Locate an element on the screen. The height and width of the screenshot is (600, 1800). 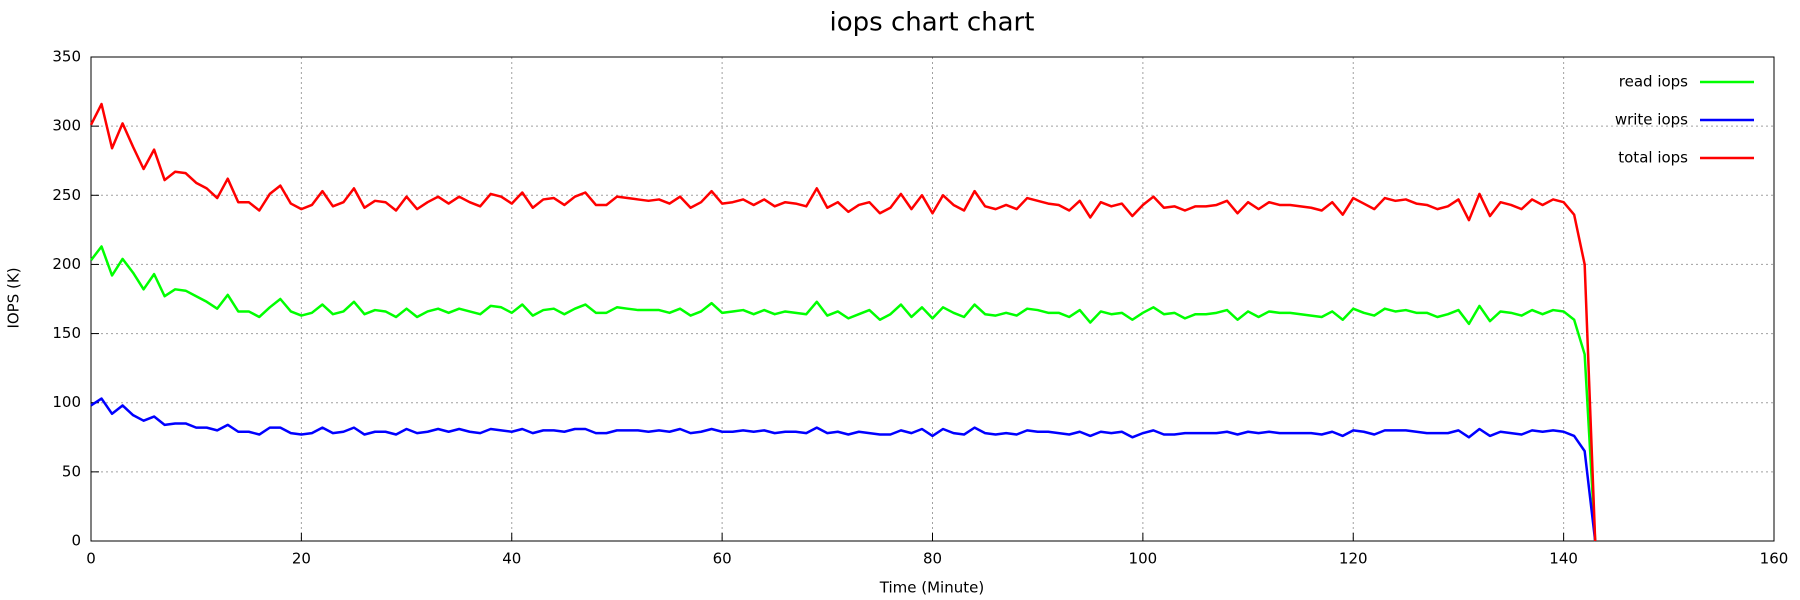
x-tick-label: 80 is located at coordinates (932, 559).